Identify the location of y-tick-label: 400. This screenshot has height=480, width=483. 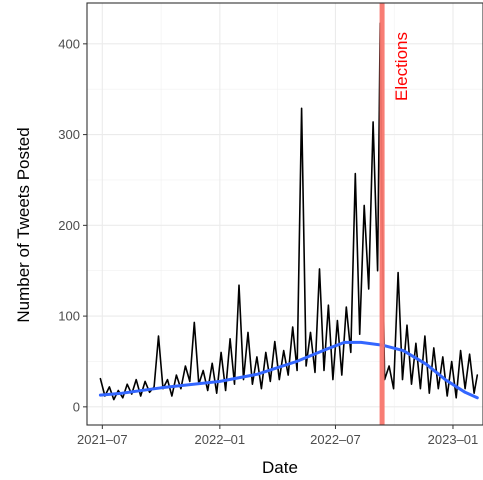
(69, 43).